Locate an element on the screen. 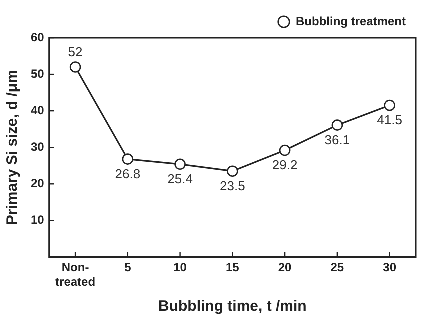 This screenshot has height=320, width=430. y-tick-label: 40 is located at coordinates (37, 110).